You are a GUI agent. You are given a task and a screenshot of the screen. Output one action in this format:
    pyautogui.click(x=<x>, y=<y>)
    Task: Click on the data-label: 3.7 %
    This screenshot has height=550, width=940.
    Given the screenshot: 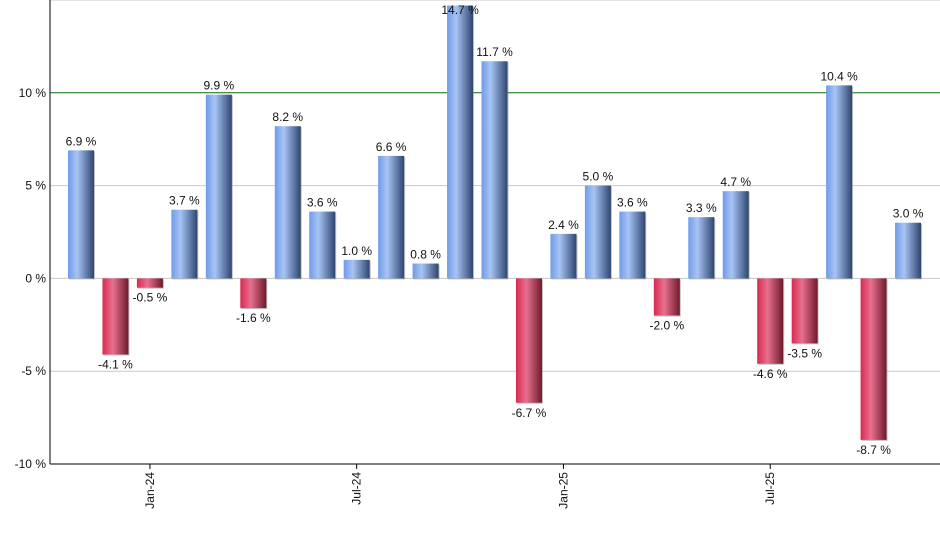 What is the action you would take?
    pyautogui.click(x=184, y=201)
    